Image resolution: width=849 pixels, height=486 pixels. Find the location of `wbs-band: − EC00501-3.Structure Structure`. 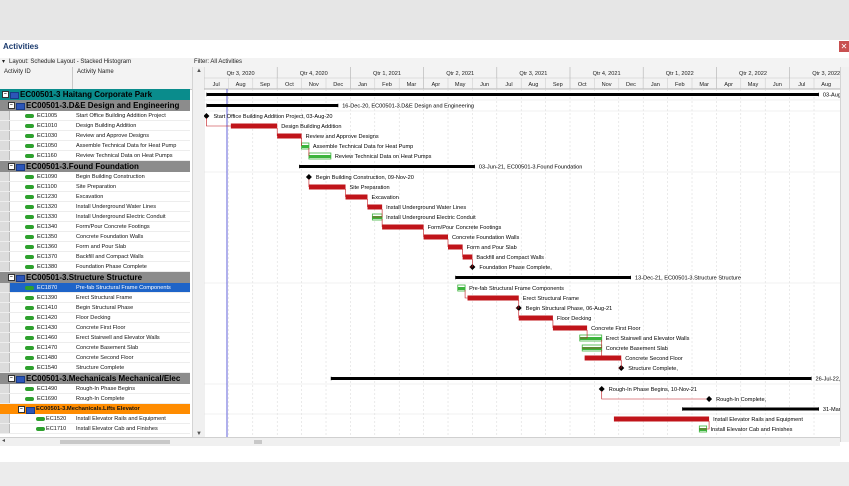

wbs-band: − EC00501-3.Structure Structure is located at coordinates (95, 277).